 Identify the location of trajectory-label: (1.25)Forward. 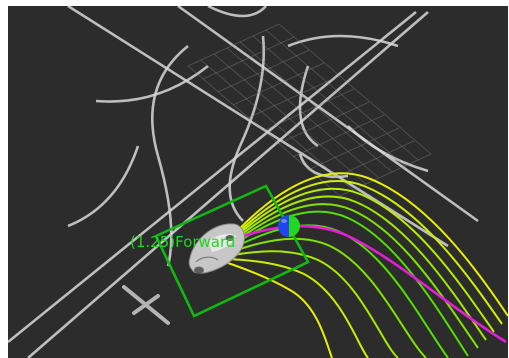
(183, 242).